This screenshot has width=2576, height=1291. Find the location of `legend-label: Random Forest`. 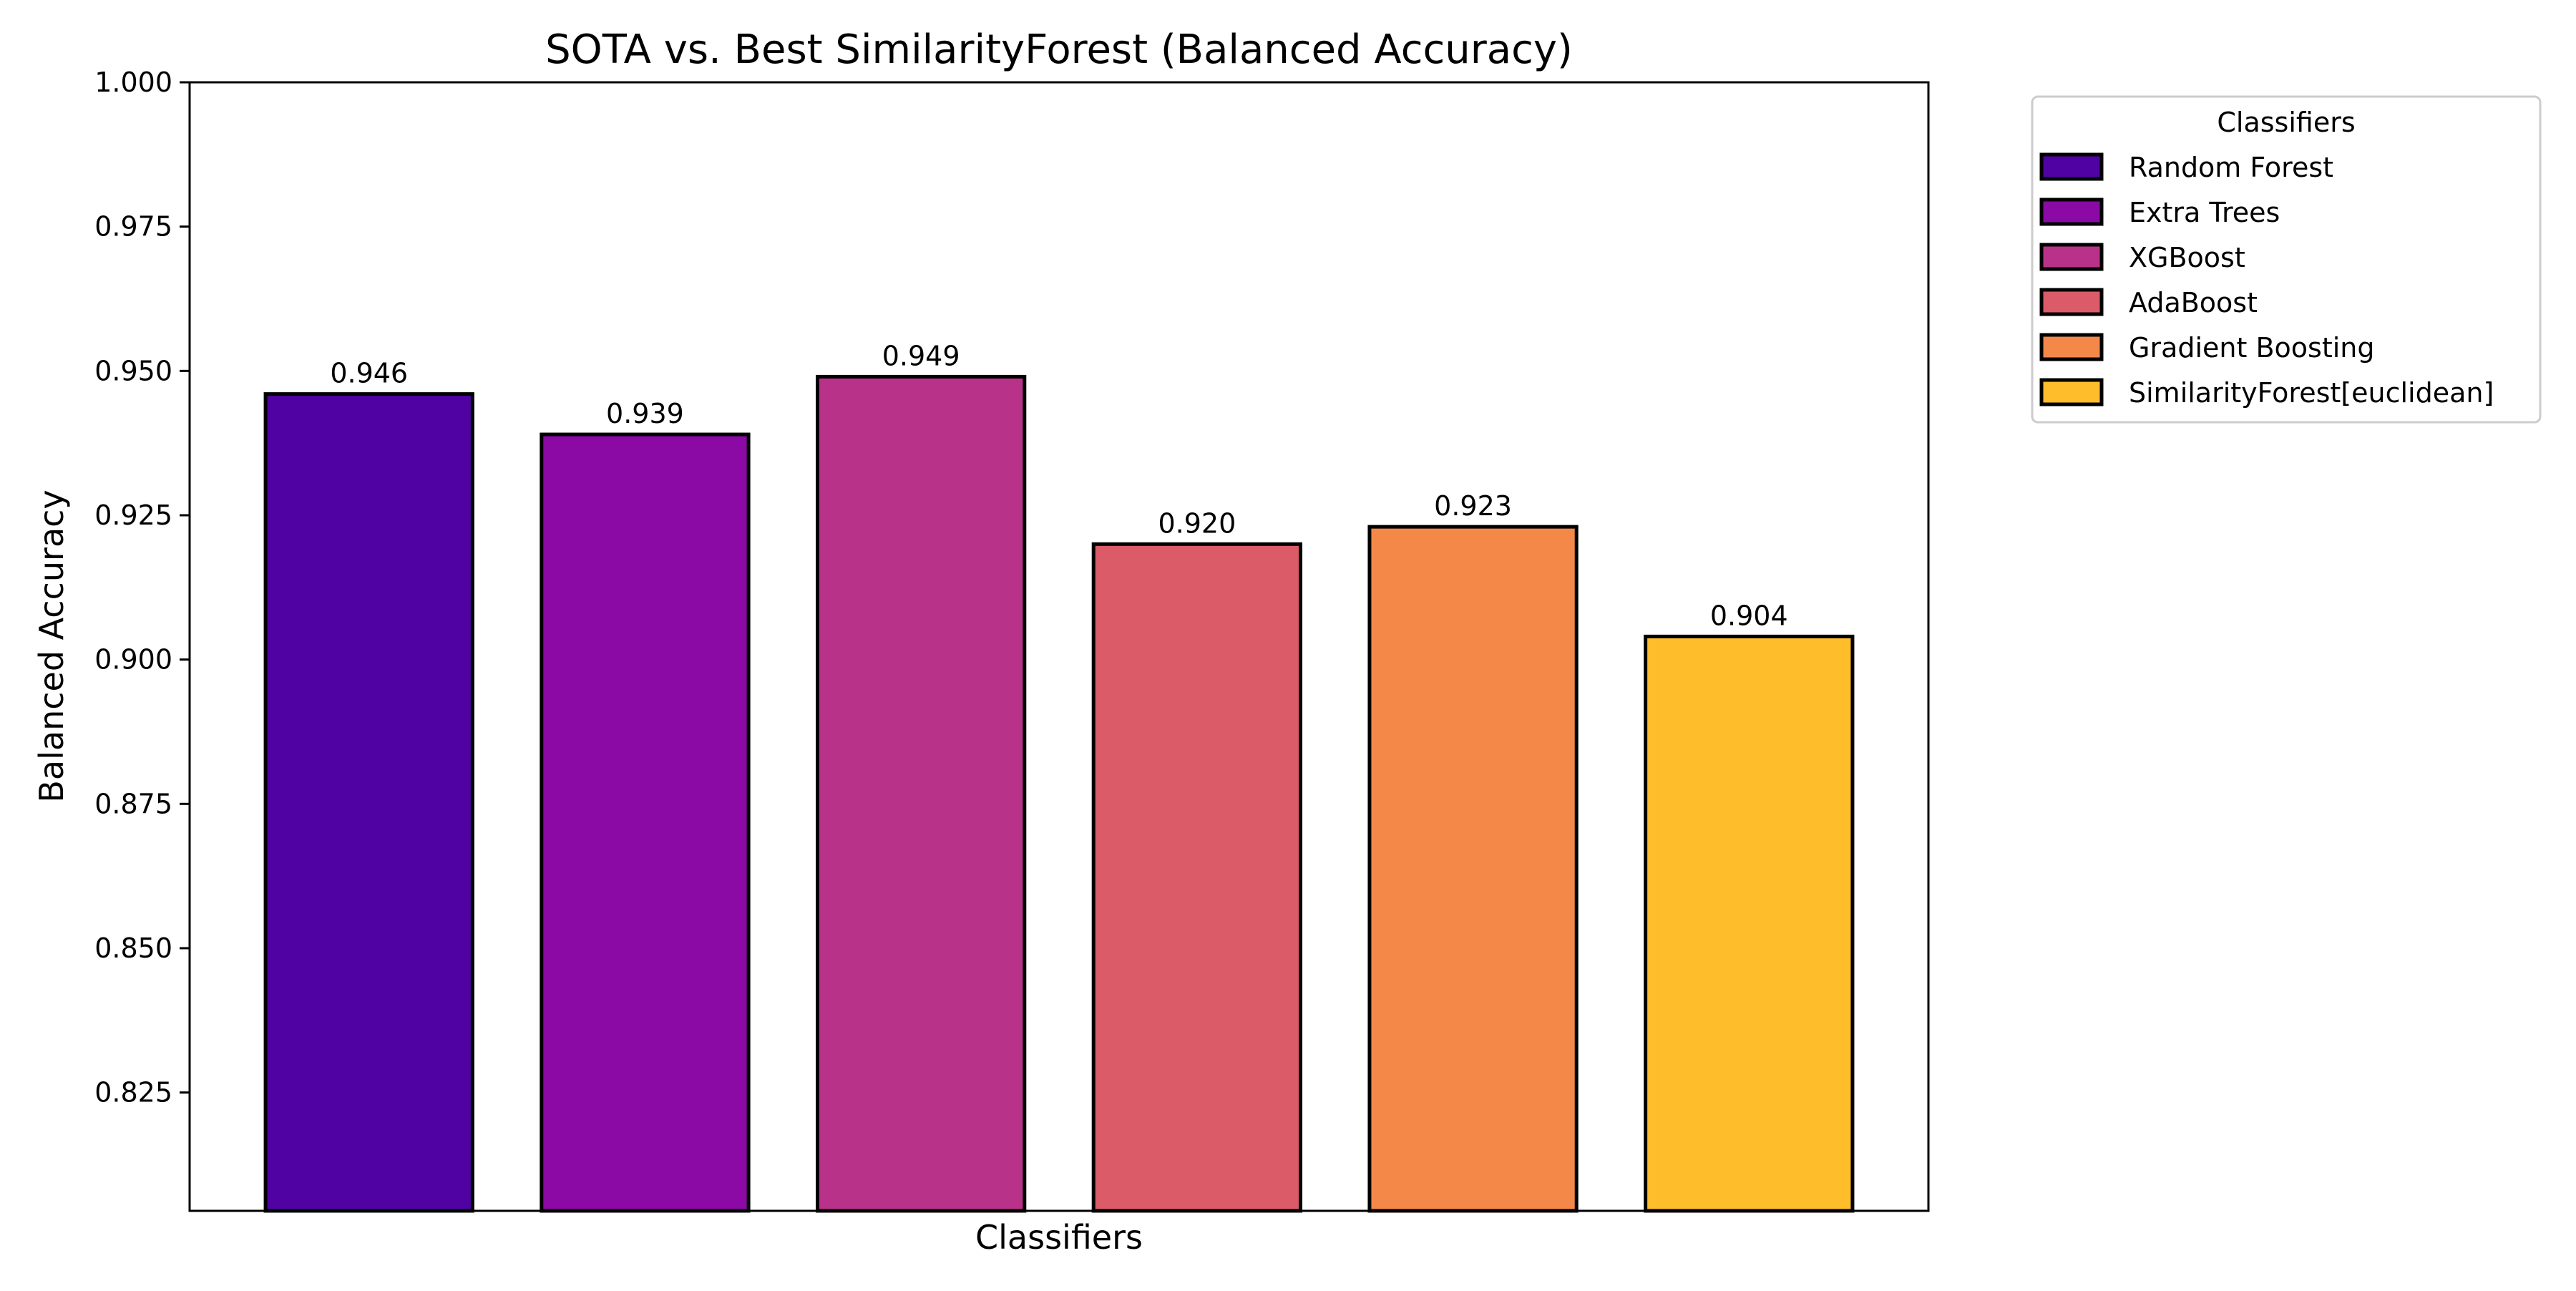

legend-label: Random Forest is located at coordinates (2231, 167).